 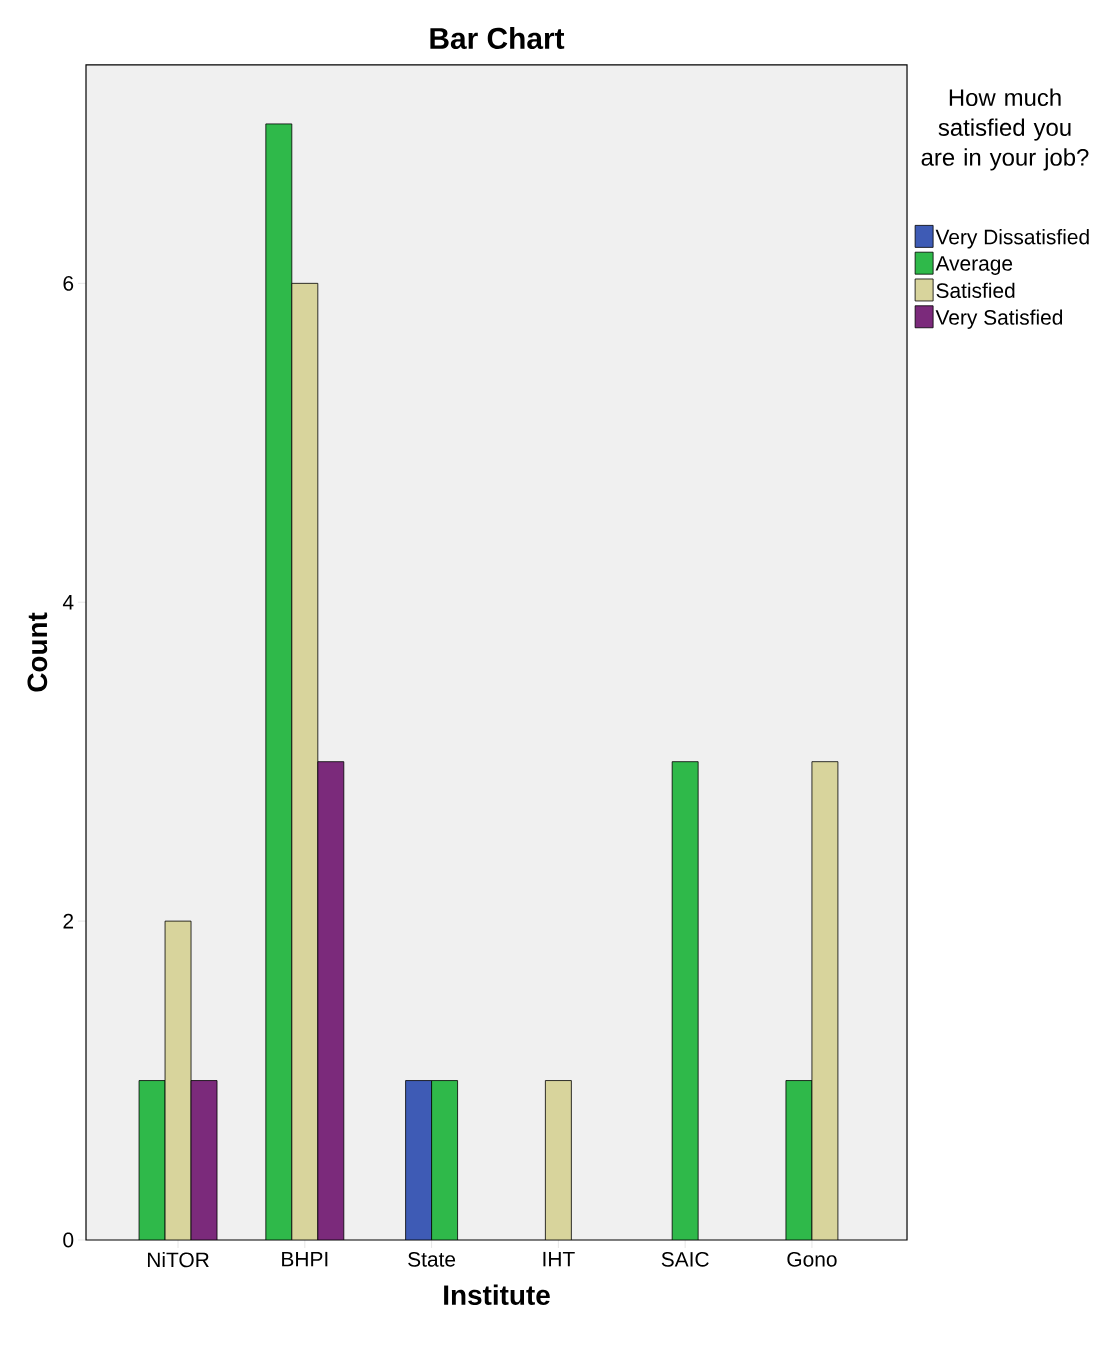 I want to click on legend-label: Average, so click(x=974, y=265).